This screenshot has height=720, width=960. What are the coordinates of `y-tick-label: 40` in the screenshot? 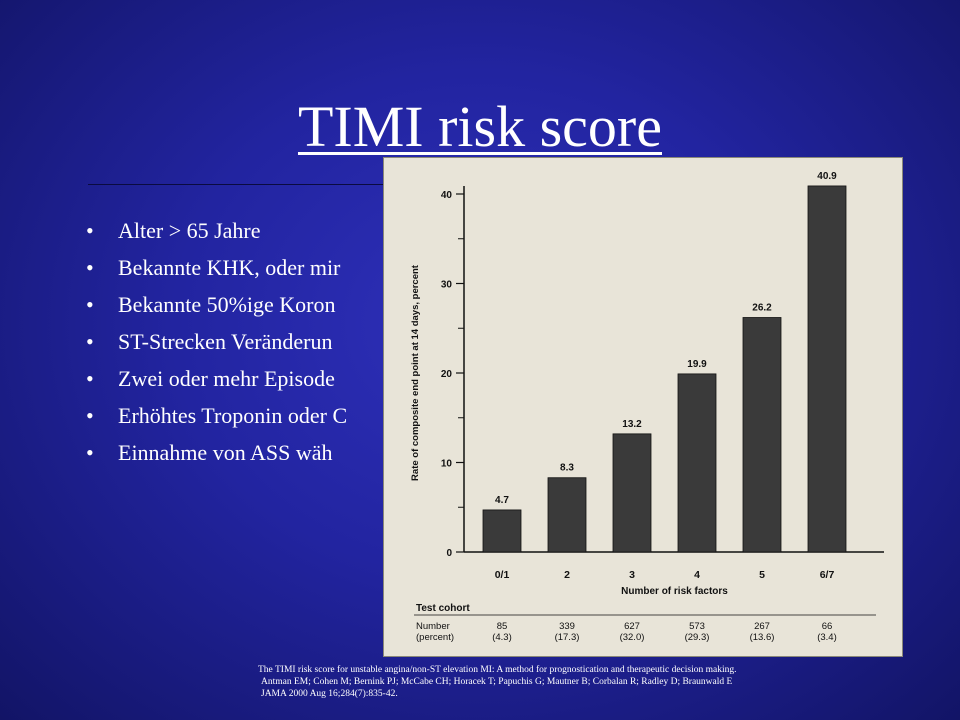 It's located at (447, 195).